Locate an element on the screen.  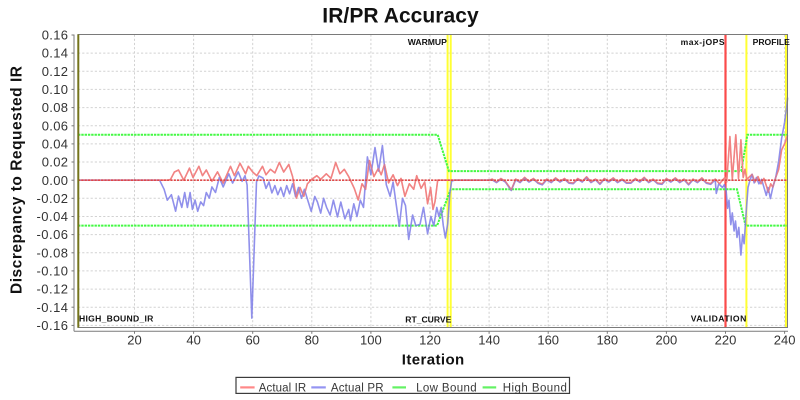
svg-text: 0.14 is located at coordinates (55, 53).